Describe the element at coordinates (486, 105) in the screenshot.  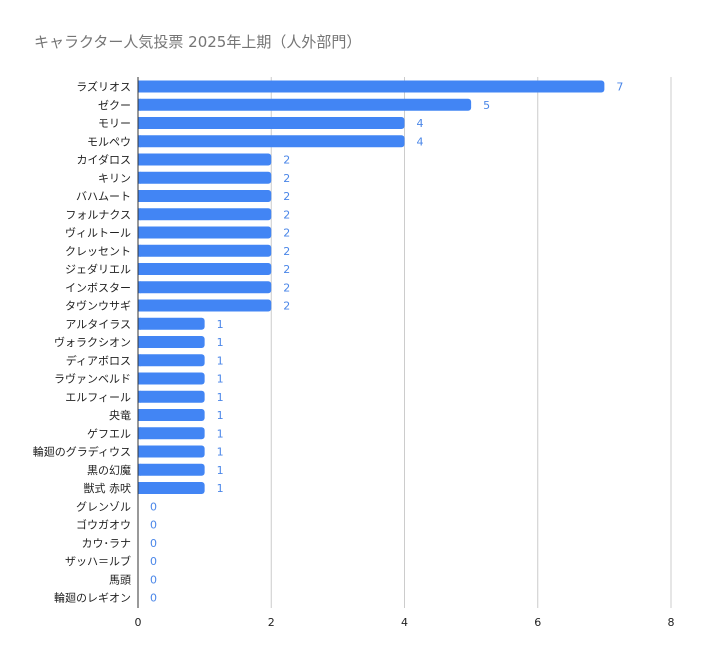
I see `value-label: 5` at that location.